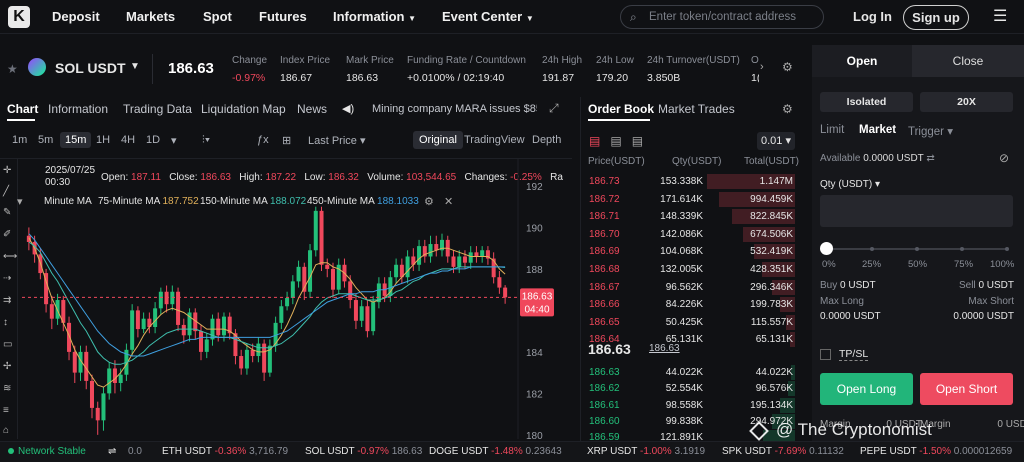  I want to click on tab-chart: Chart, so click(23, 109).